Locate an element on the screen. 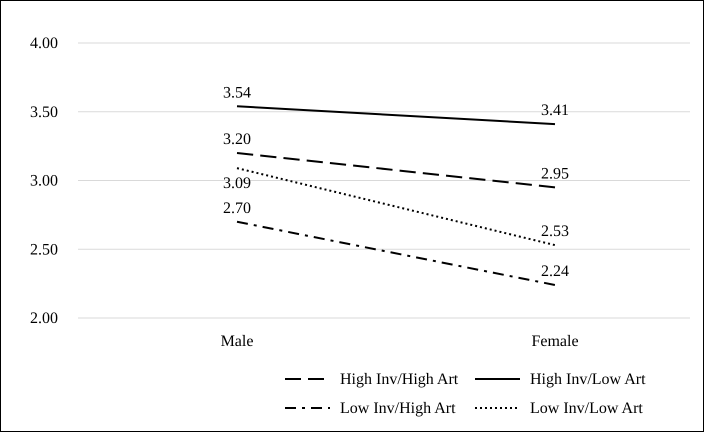 Image resolution: width=704 pixels, height=432 pixels. data-label: 2.95 is located at coordinates (555, 173).